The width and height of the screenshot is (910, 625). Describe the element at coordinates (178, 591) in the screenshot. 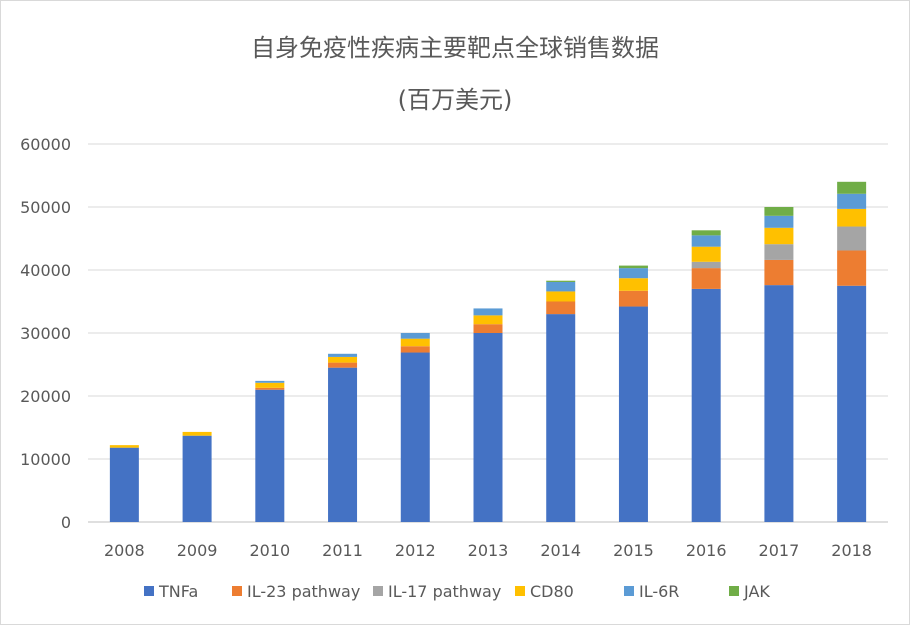

I see `legend-label: TNFa` at that location.